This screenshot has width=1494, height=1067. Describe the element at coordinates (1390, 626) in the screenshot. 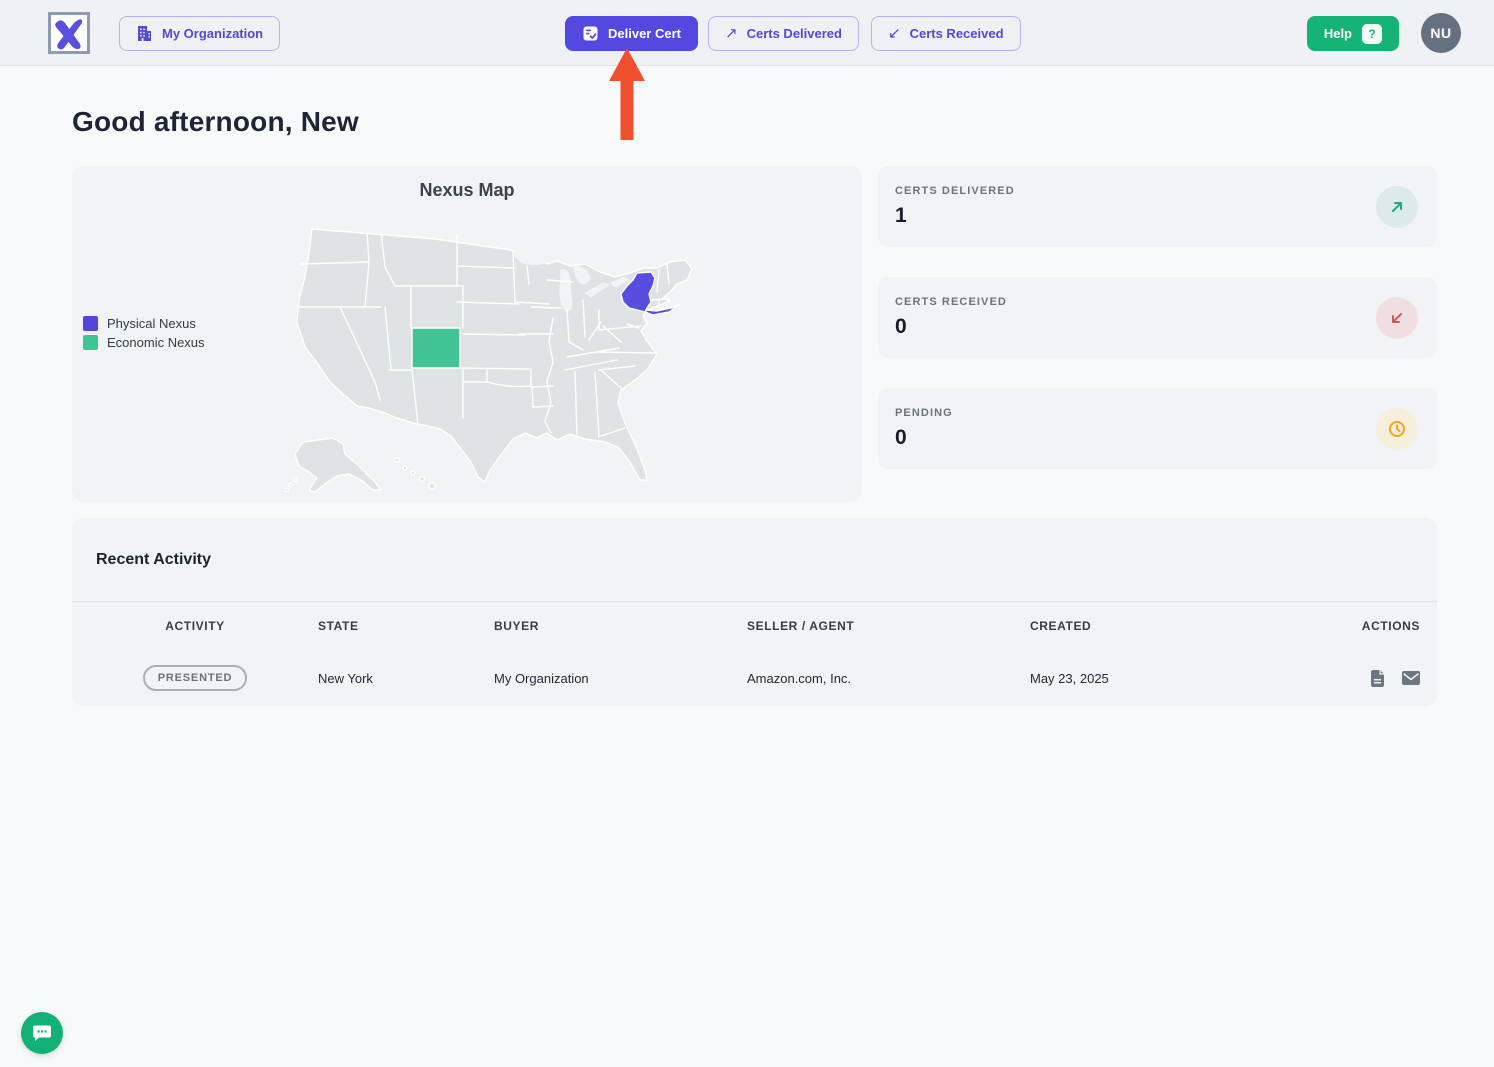

I see `column-actions: ACTIONS` at that location.